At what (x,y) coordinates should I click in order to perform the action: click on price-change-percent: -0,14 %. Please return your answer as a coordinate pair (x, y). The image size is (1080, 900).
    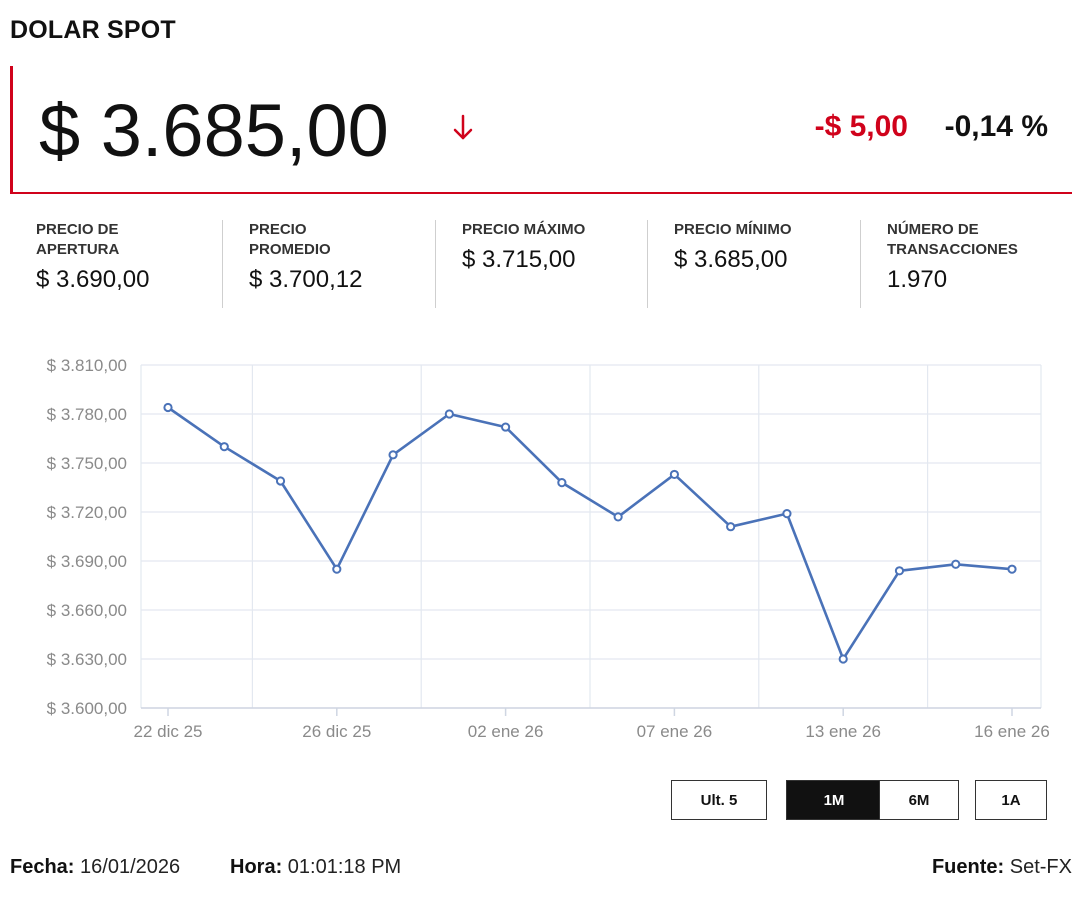
    Looking at the image, I should click on (996, 126).